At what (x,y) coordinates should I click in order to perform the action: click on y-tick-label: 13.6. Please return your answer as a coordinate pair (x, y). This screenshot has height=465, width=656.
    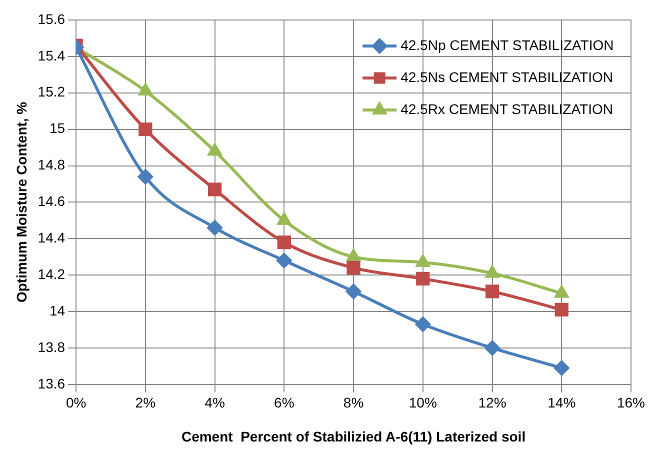
    Looking at the image, I should click on (52, 383).